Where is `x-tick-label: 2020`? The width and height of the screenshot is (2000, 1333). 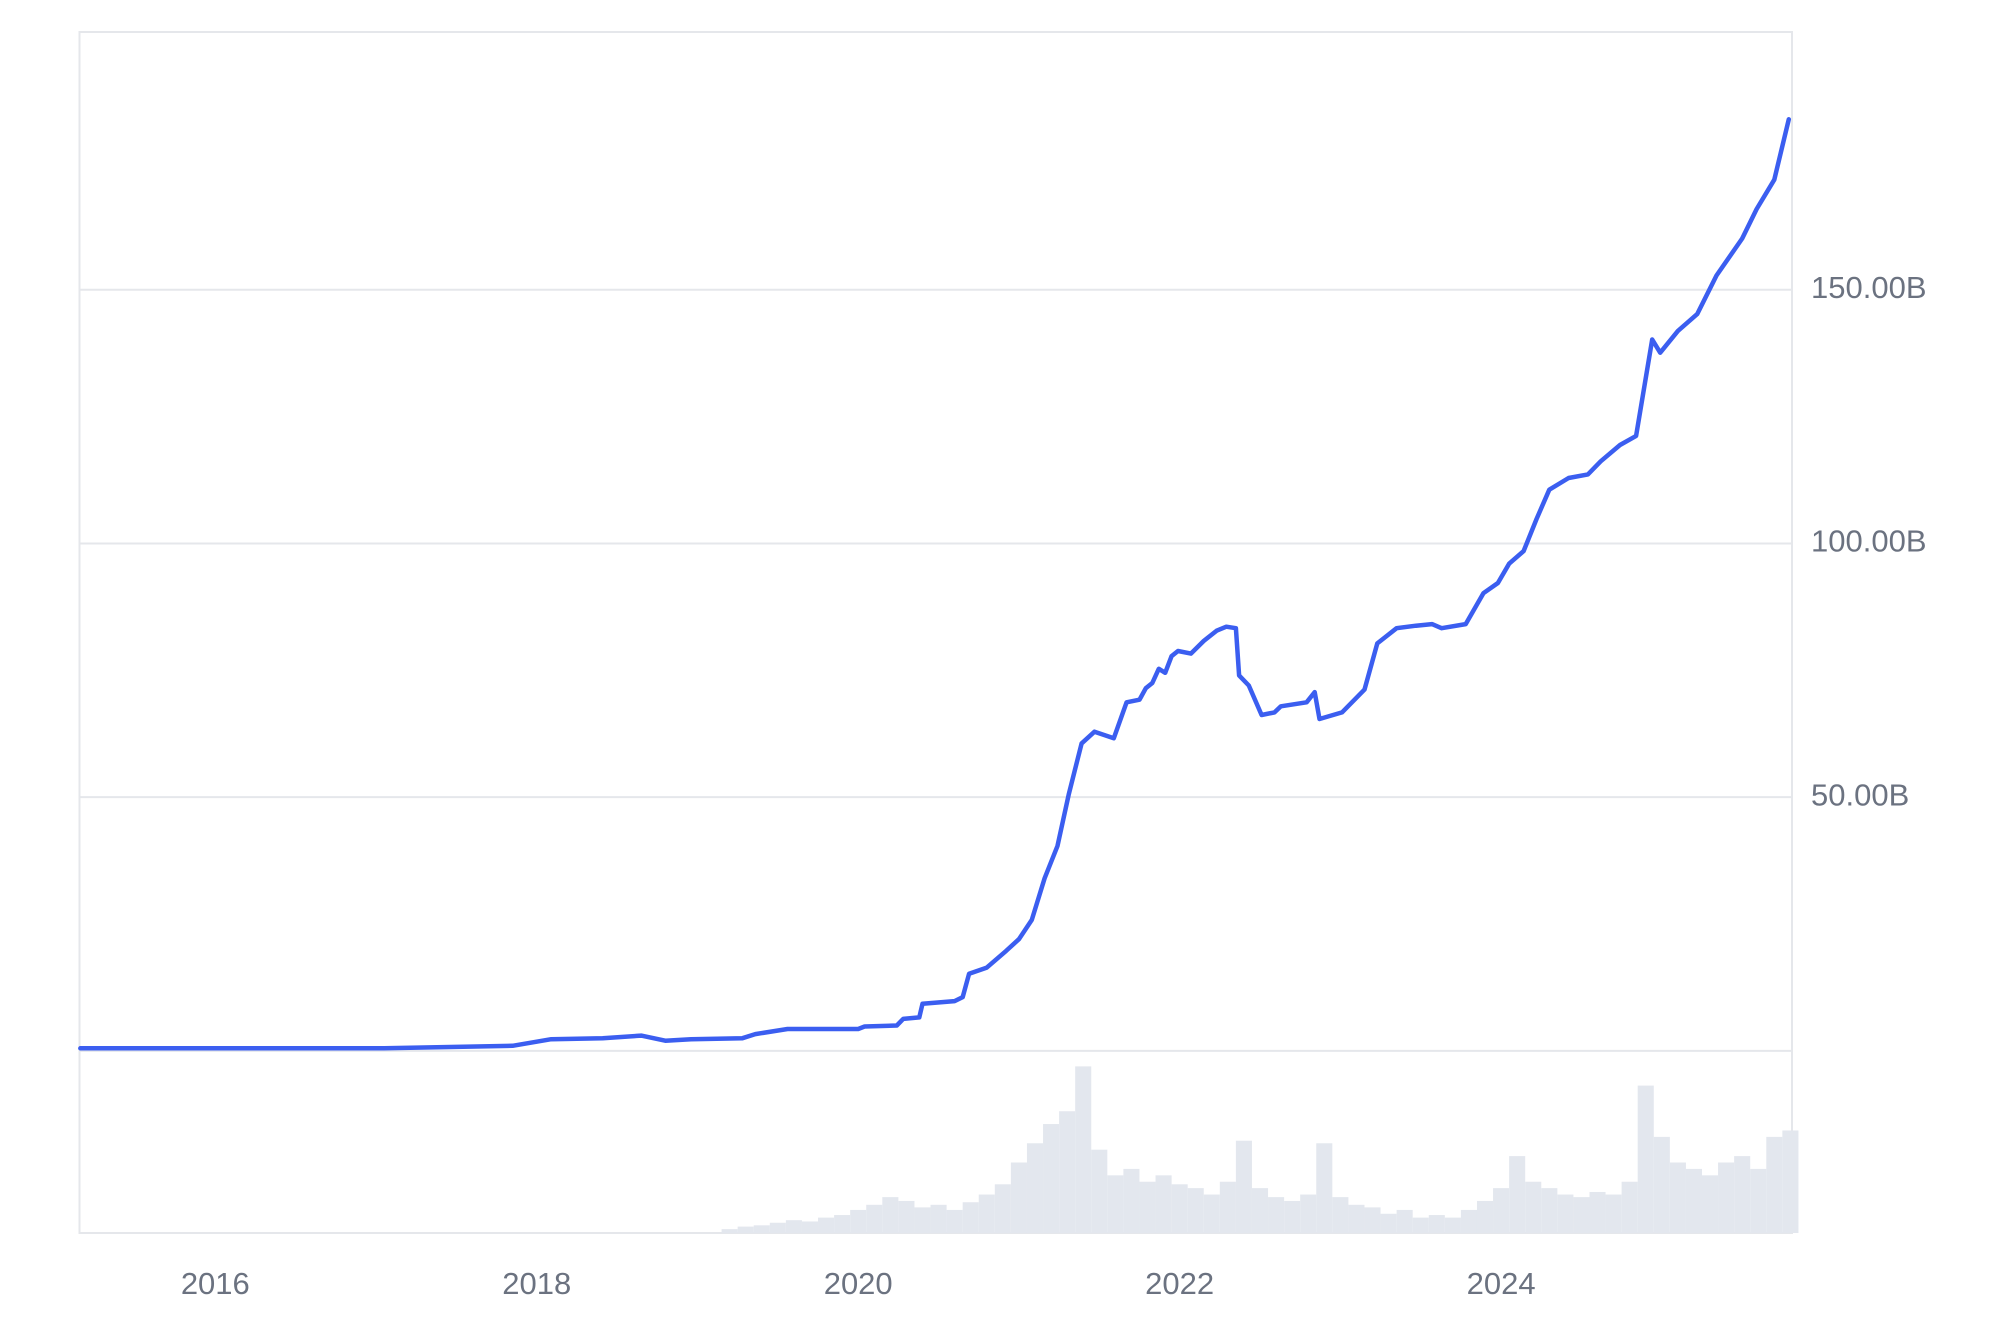
x-tick-label: 2020 is located at coordinates (858, 1283).